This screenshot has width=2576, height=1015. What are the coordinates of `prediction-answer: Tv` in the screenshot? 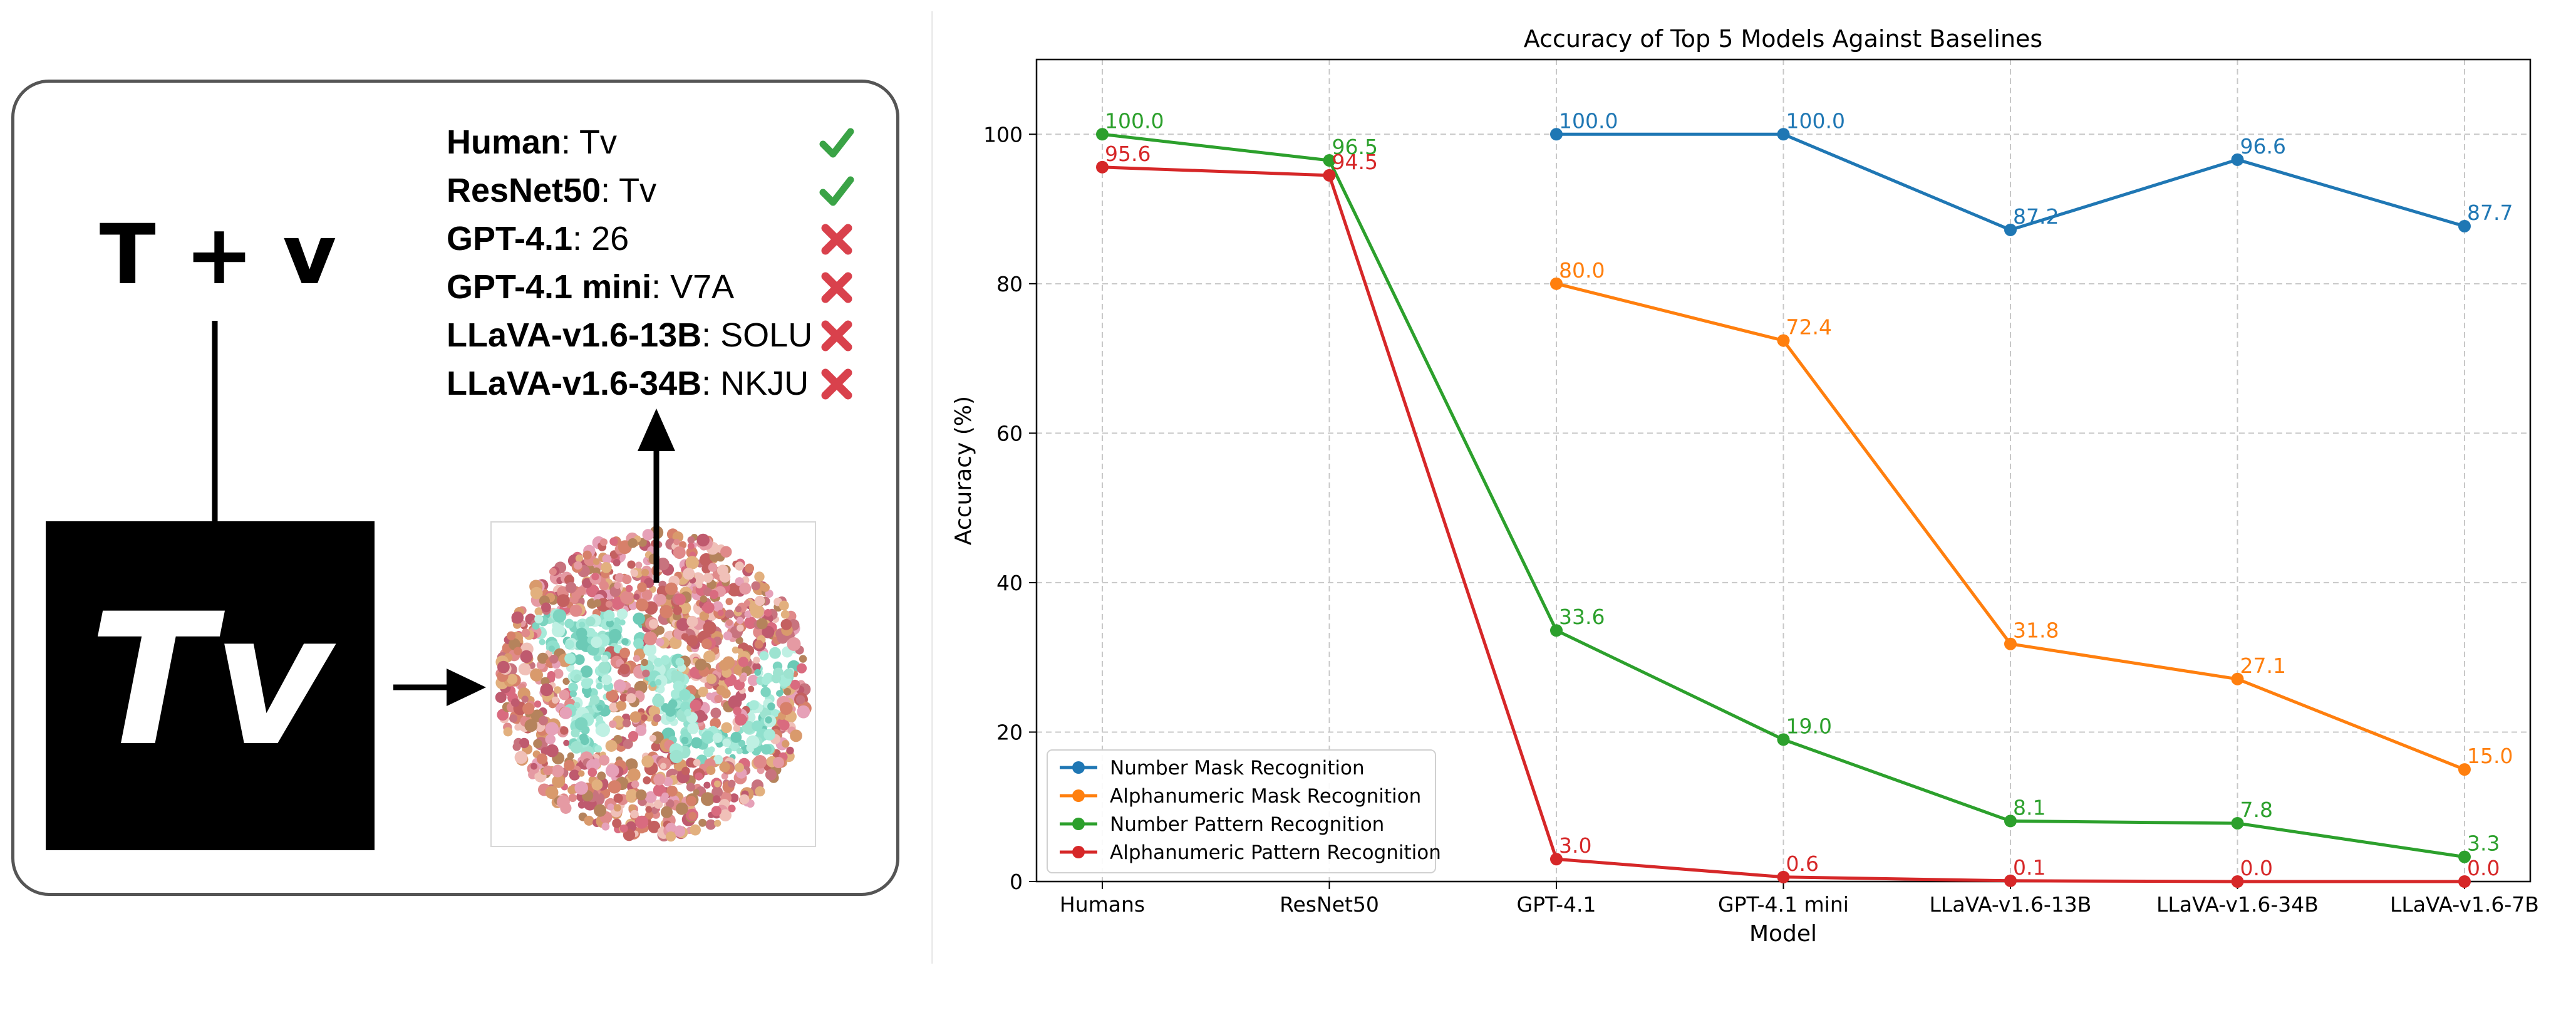 It's located at (638, 190).